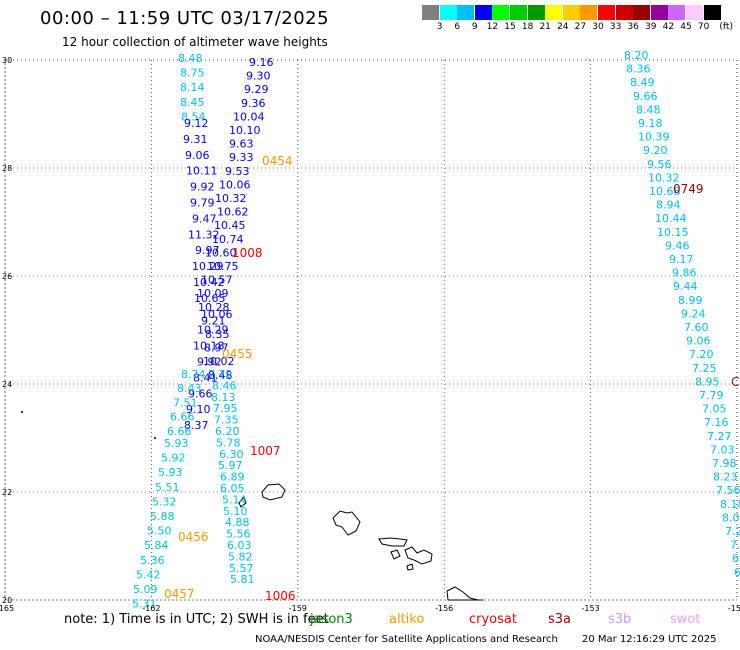  What do you see at coordinates (545, 27) in the screenshot?
I see `color-tick-label: 21` at bounding box center [545, 27].